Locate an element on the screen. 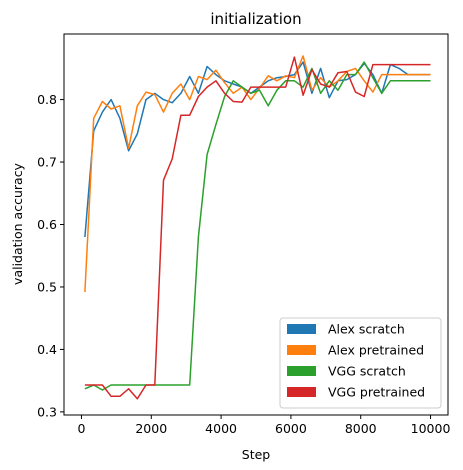  chart-title: initialization is located at coordinates (255, 19).